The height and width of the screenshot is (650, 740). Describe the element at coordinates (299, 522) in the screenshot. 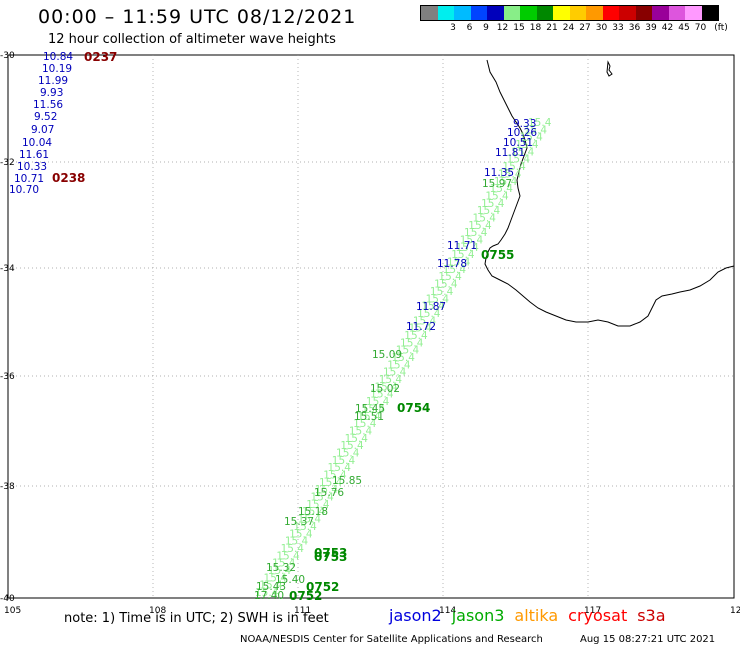

I see `wave-height-value: 15.37` at that location.